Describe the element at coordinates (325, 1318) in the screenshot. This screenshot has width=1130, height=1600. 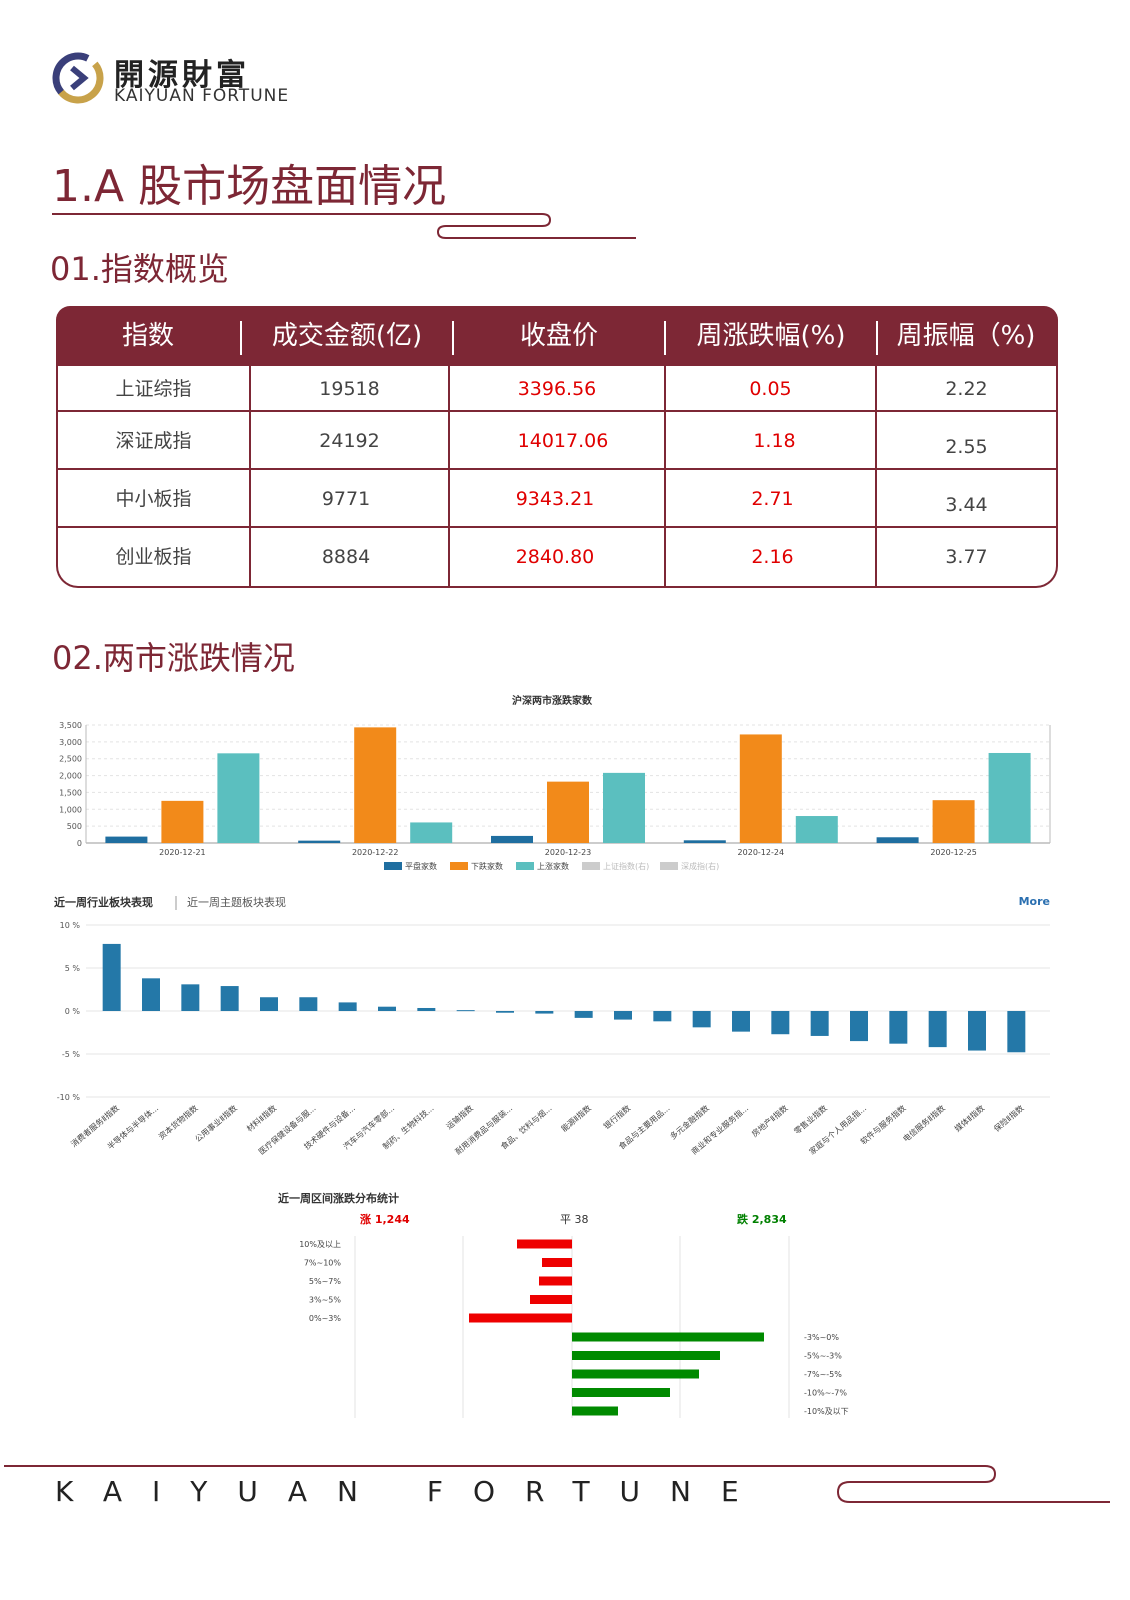
I see `up-range-label: 0%~3%` at that location.